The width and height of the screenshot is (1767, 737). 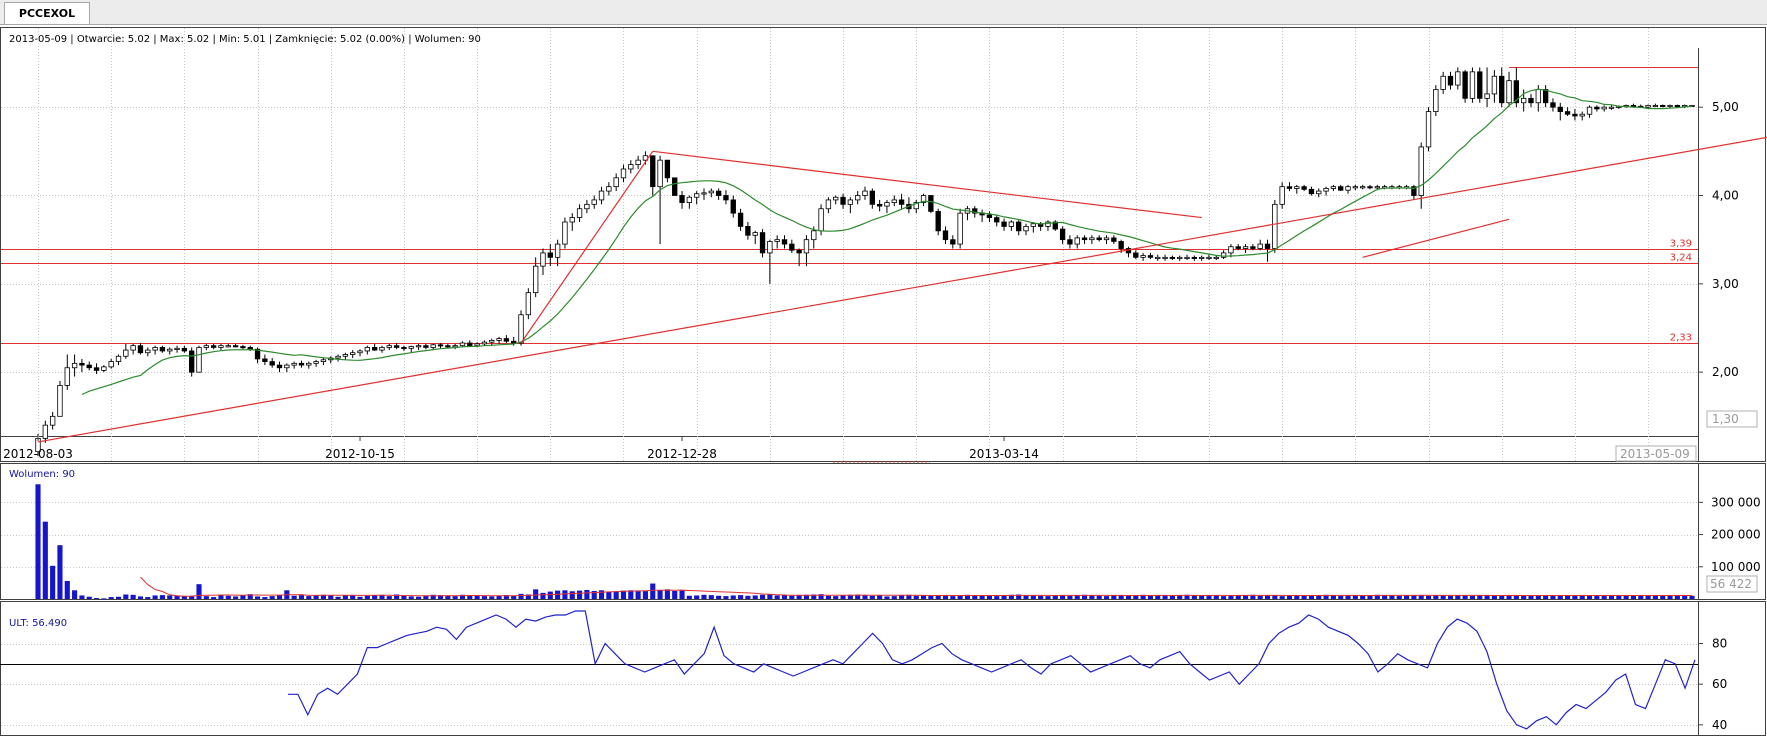 I want to click on level-label: 2,33, so click(x=1681, y=338).